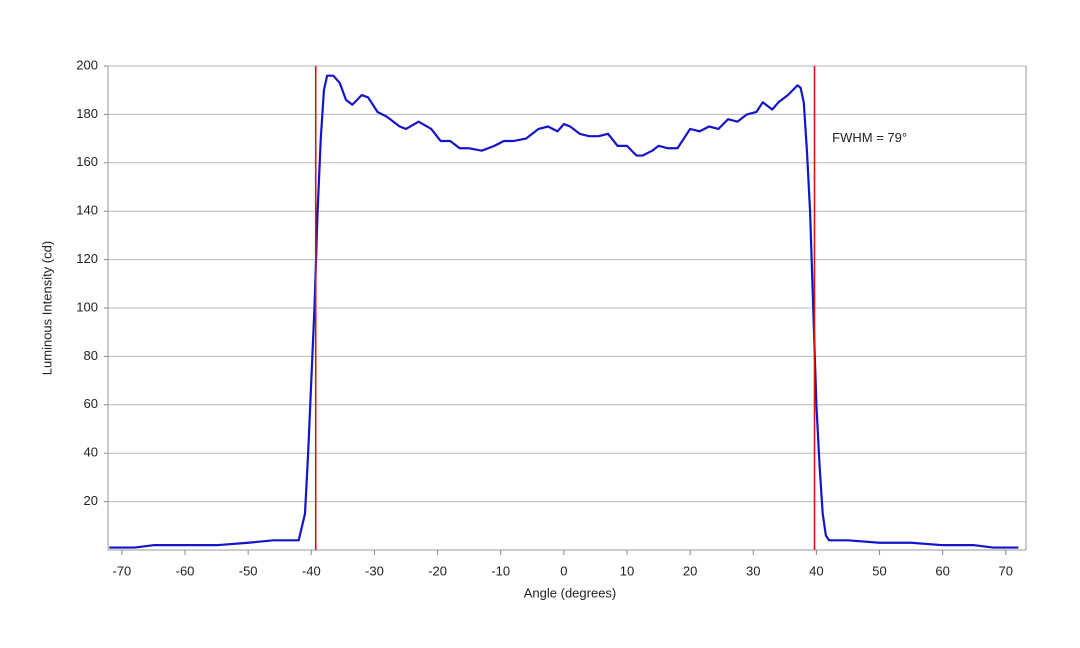 The width and height of the screenshot is (1080, 648). What do you see at coordinates (879, 570) in the screenshot?
I see `x-tick-label: 50` at bounding box center [879, 570].